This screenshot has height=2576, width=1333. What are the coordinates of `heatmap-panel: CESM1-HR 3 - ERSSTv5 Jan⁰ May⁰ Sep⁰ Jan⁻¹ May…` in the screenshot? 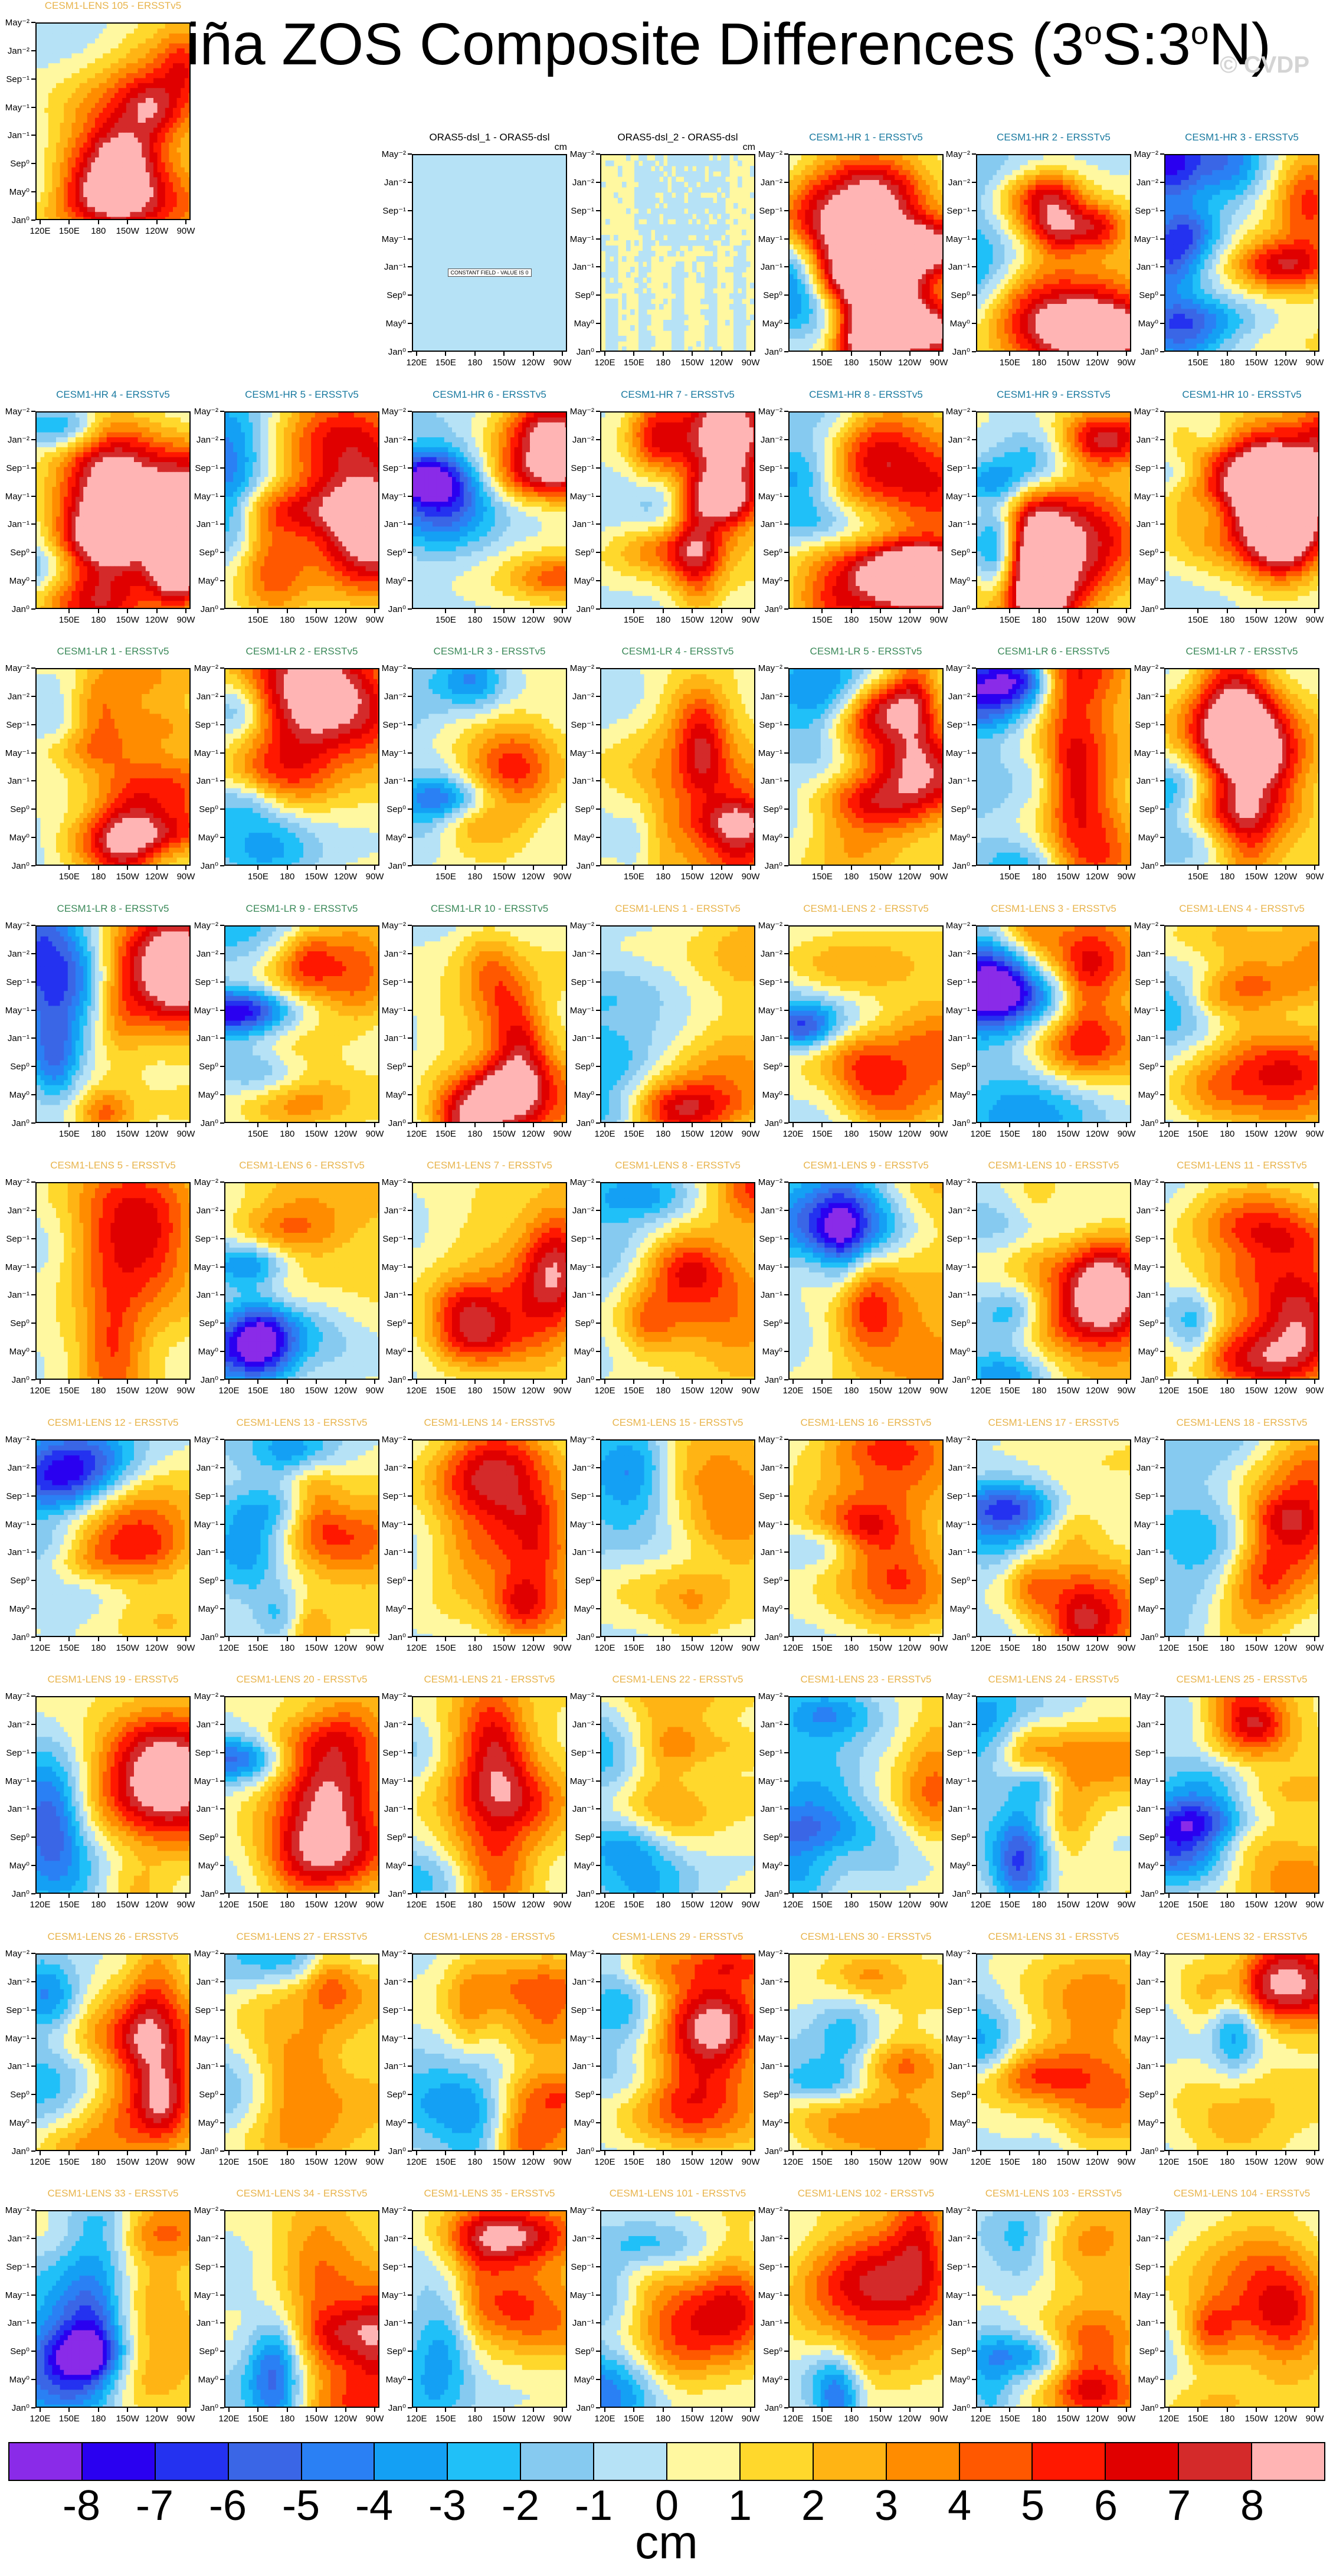 It's located at (1234, 255).